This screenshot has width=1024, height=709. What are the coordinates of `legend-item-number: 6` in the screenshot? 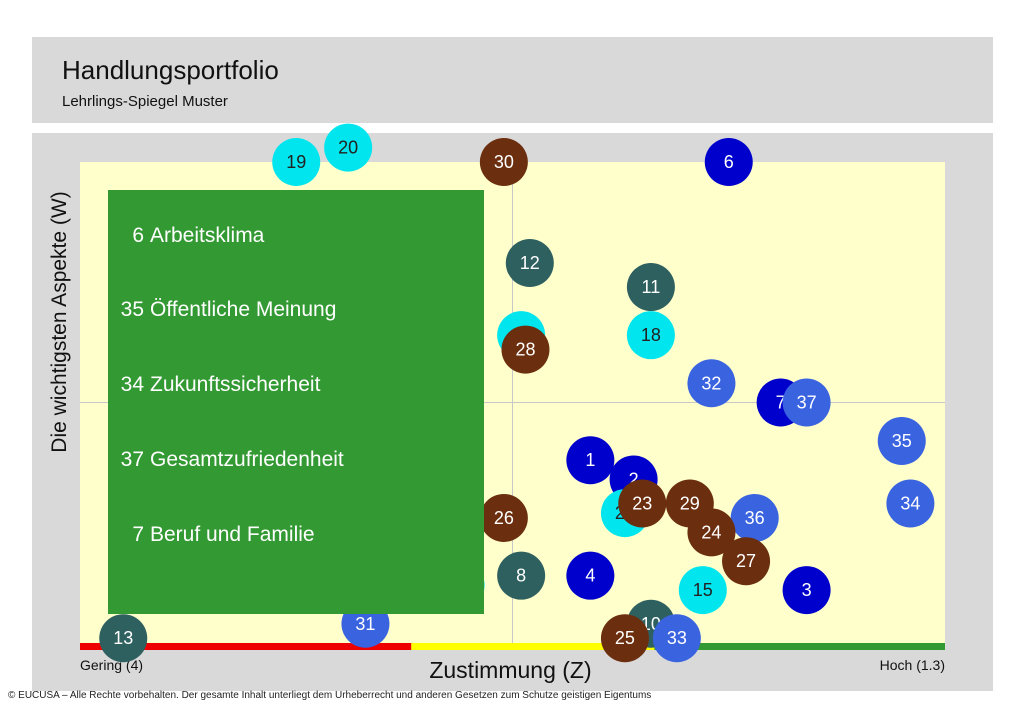 It's located at (138, 235).